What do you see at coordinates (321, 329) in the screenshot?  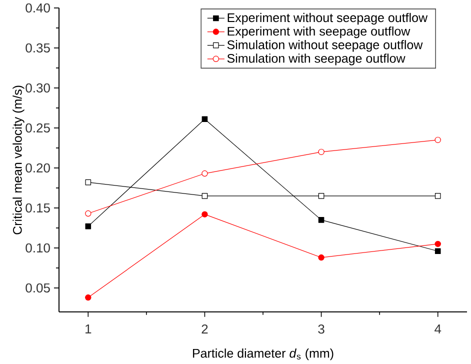 I see `x-tick-label: 3` at bounding box center [321, 329].